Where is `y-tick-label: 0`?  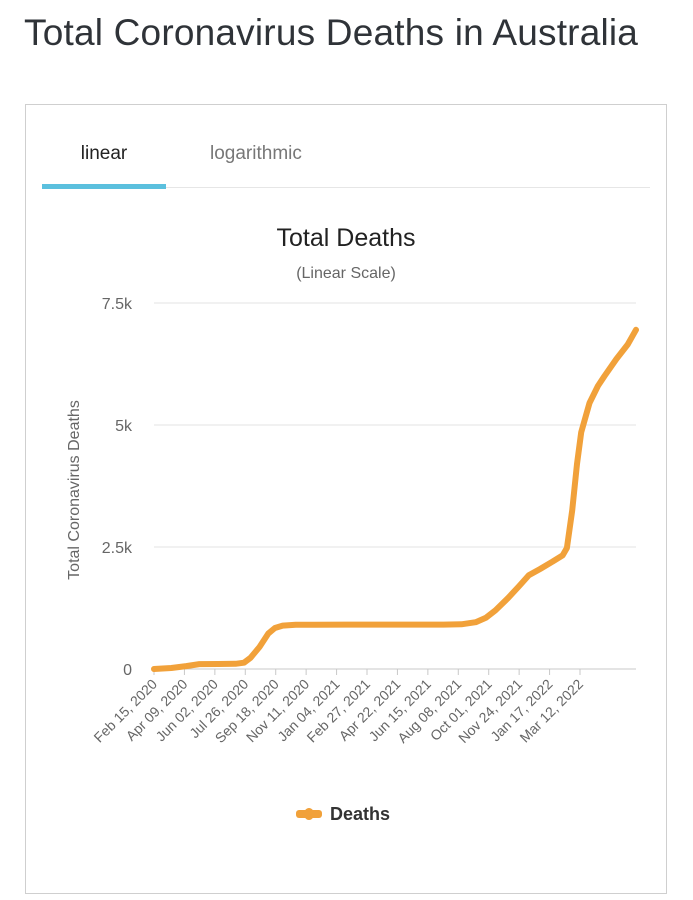 y-tick-label: 0 is located at coordinates (127, 670).